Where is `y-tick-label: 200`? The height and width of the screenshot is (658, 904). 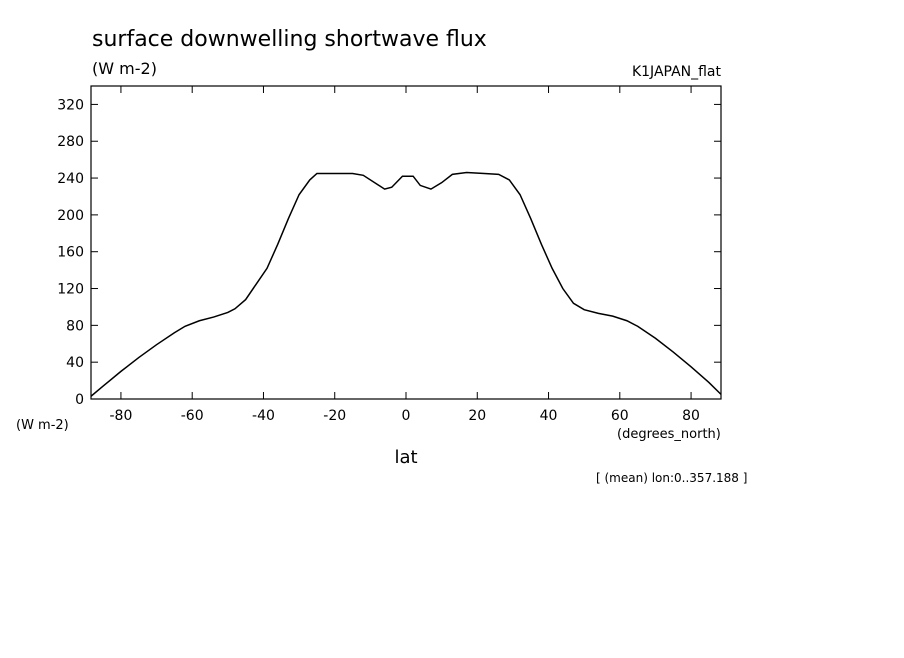 y-tick-label: 200 is located at coordinates (70, 216).